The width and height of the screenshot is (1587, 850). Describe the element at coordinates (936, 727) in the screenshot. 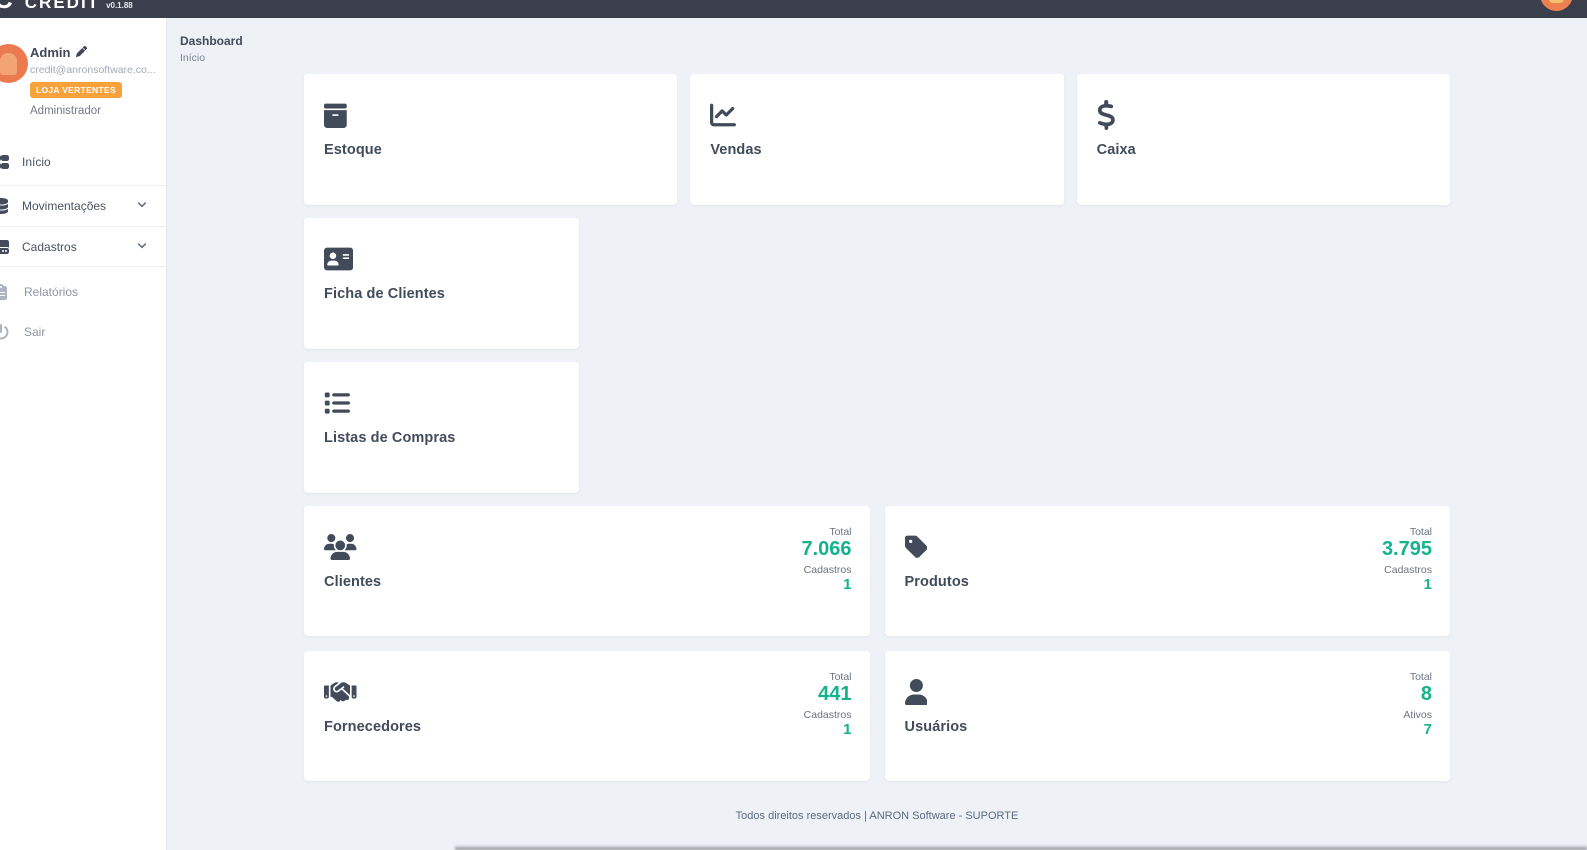

I see `card-label: Usuários` at that location.